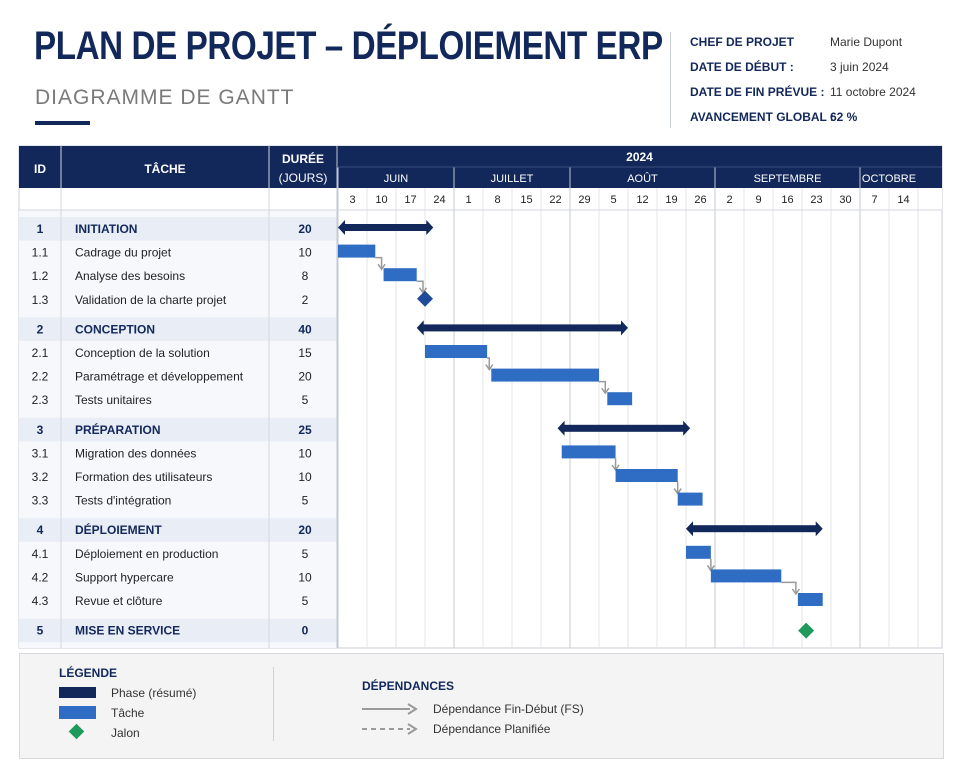  I want to click on month-label: AOÛT, so click(642, 178).